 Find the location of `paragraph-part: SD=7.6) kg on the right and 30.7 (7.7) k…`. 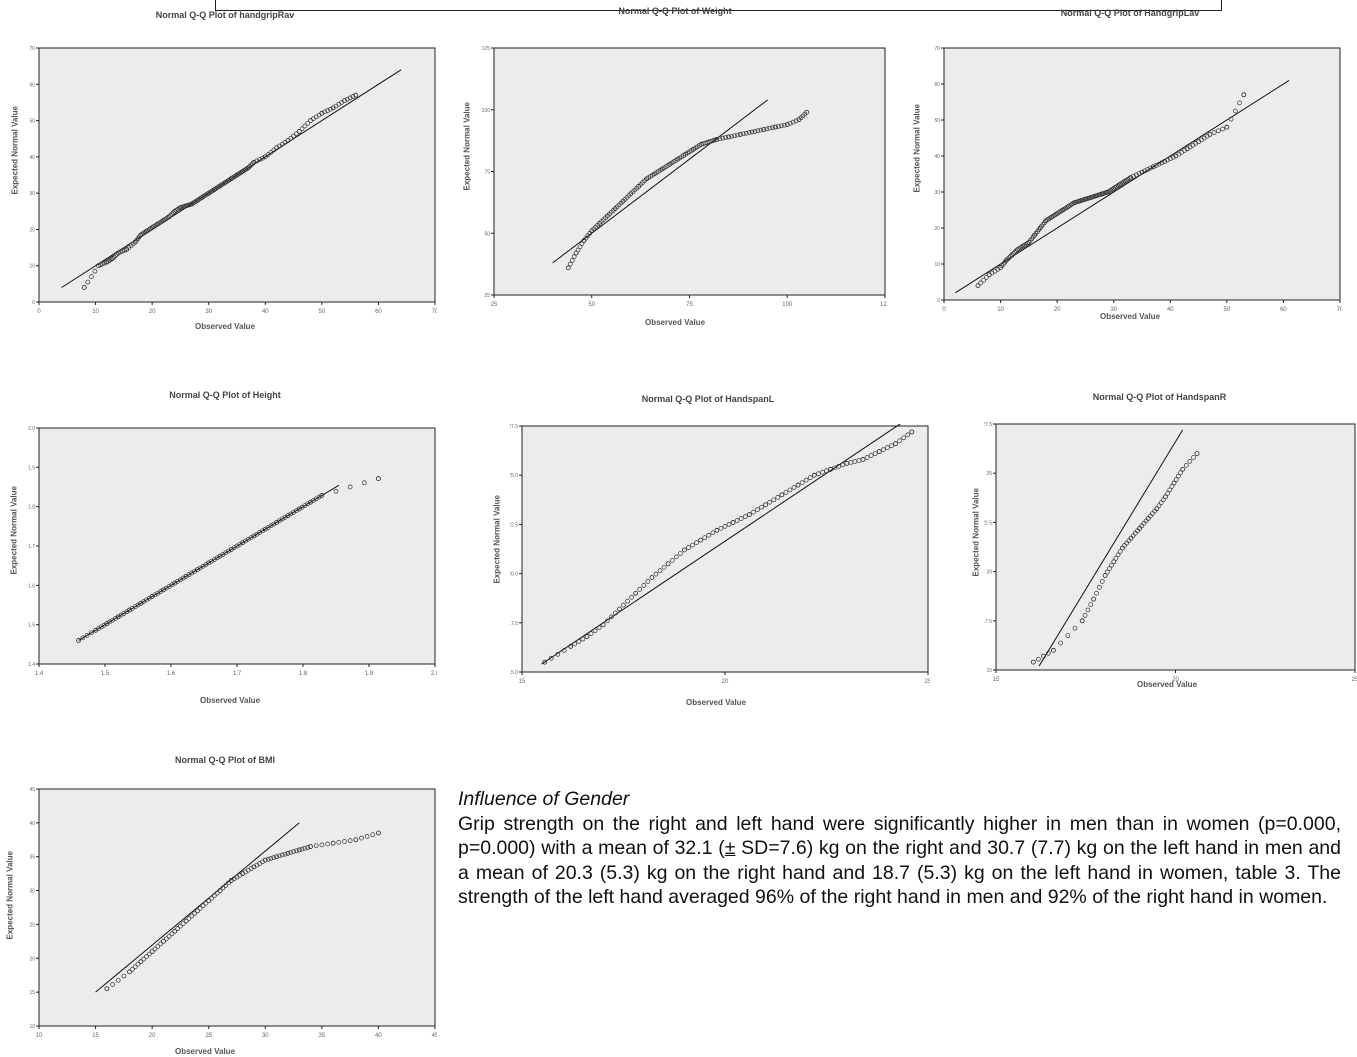

paragraph-part: SD=7.6) kg on the right and 30.7 (7.7) k… is located at coordinates (899, 873).